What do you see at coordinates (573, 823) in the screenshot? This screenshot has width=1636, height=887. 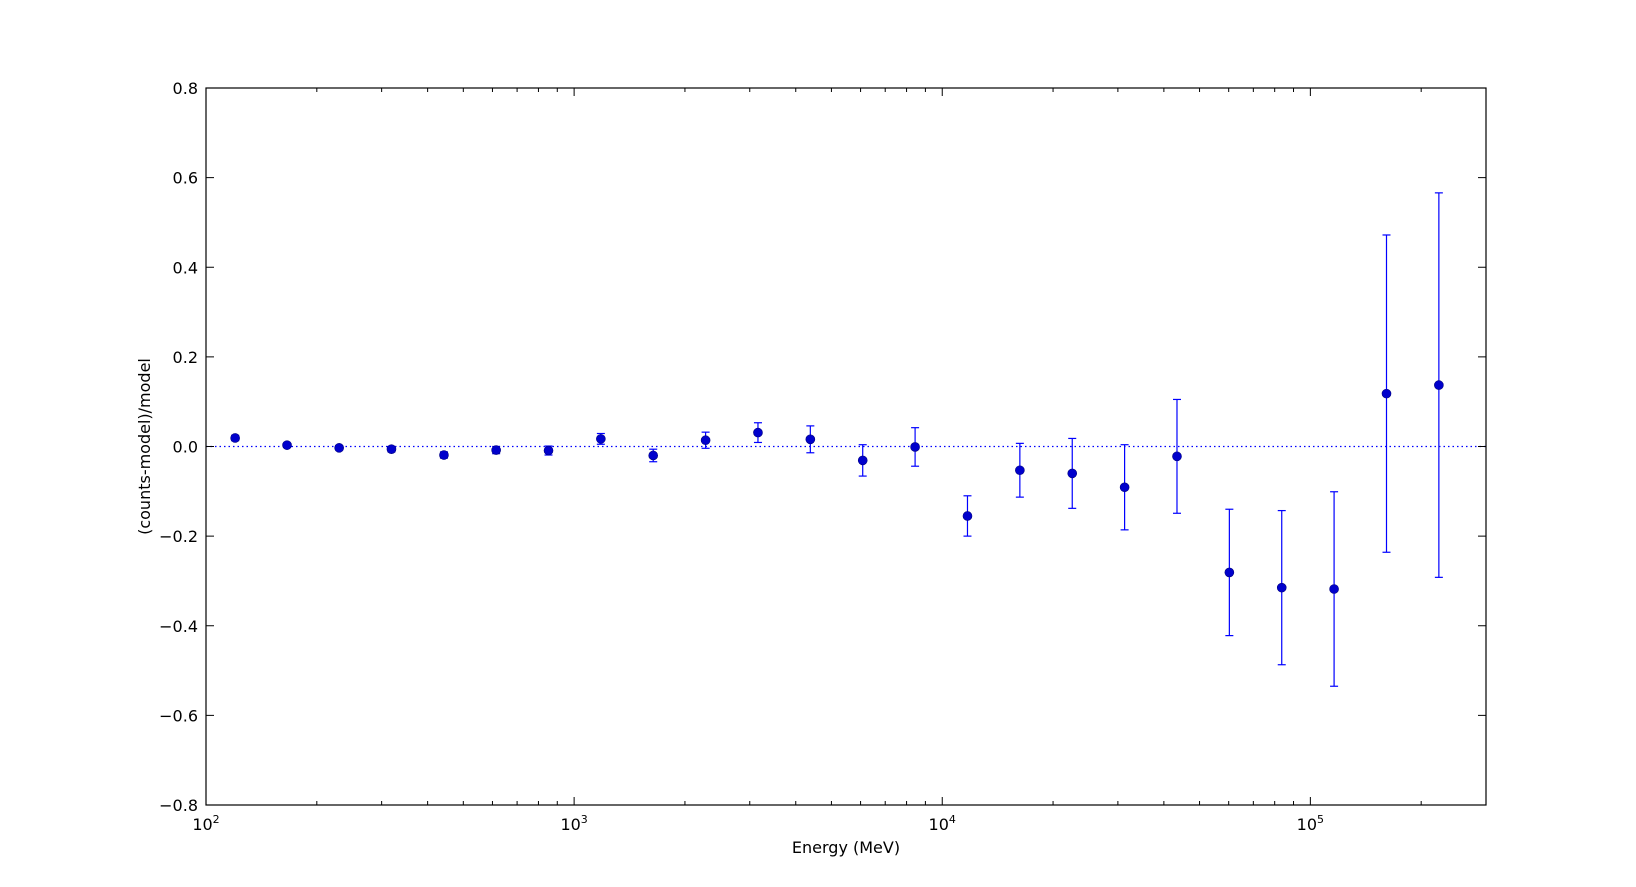 I see `x-tick-label: 10³` at bounding box center [573, 823].